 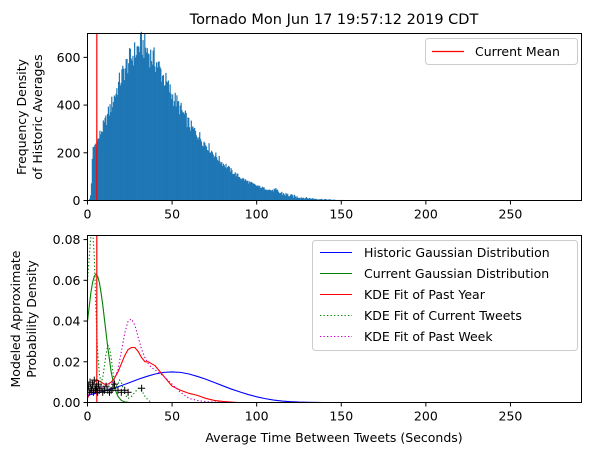 What do you see at coordinates (67, 361) in the screenshot?
I see `bottom-ytick-label: 0.02` at bounding box center [67, 361].